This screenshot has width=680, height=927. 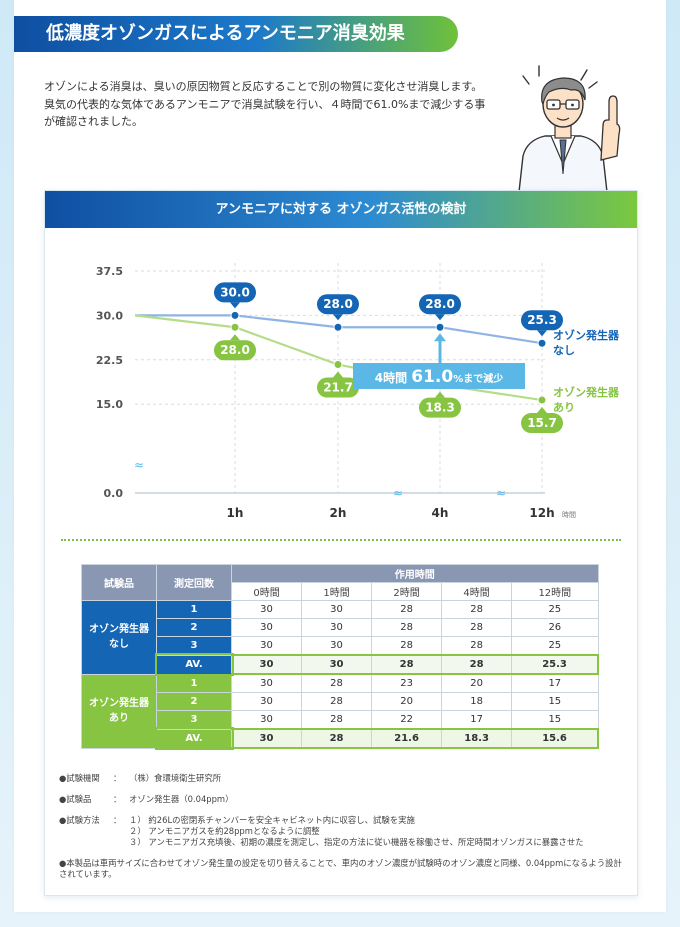 What do you see at coordinates (407, 683) in the screenshot?
I see `value-cell: 23` at bounding box center [407, 683].